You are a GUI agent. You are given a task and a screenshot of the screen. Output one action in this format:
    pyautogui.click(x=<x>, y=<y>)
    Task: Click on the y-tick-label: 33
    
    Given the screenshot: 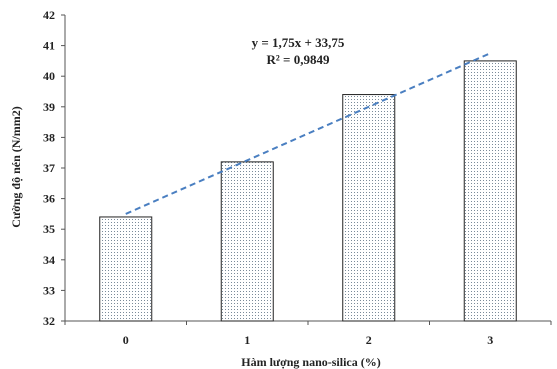 What is the action you would take?
    pyautogui.click(x=49, y=290)
    